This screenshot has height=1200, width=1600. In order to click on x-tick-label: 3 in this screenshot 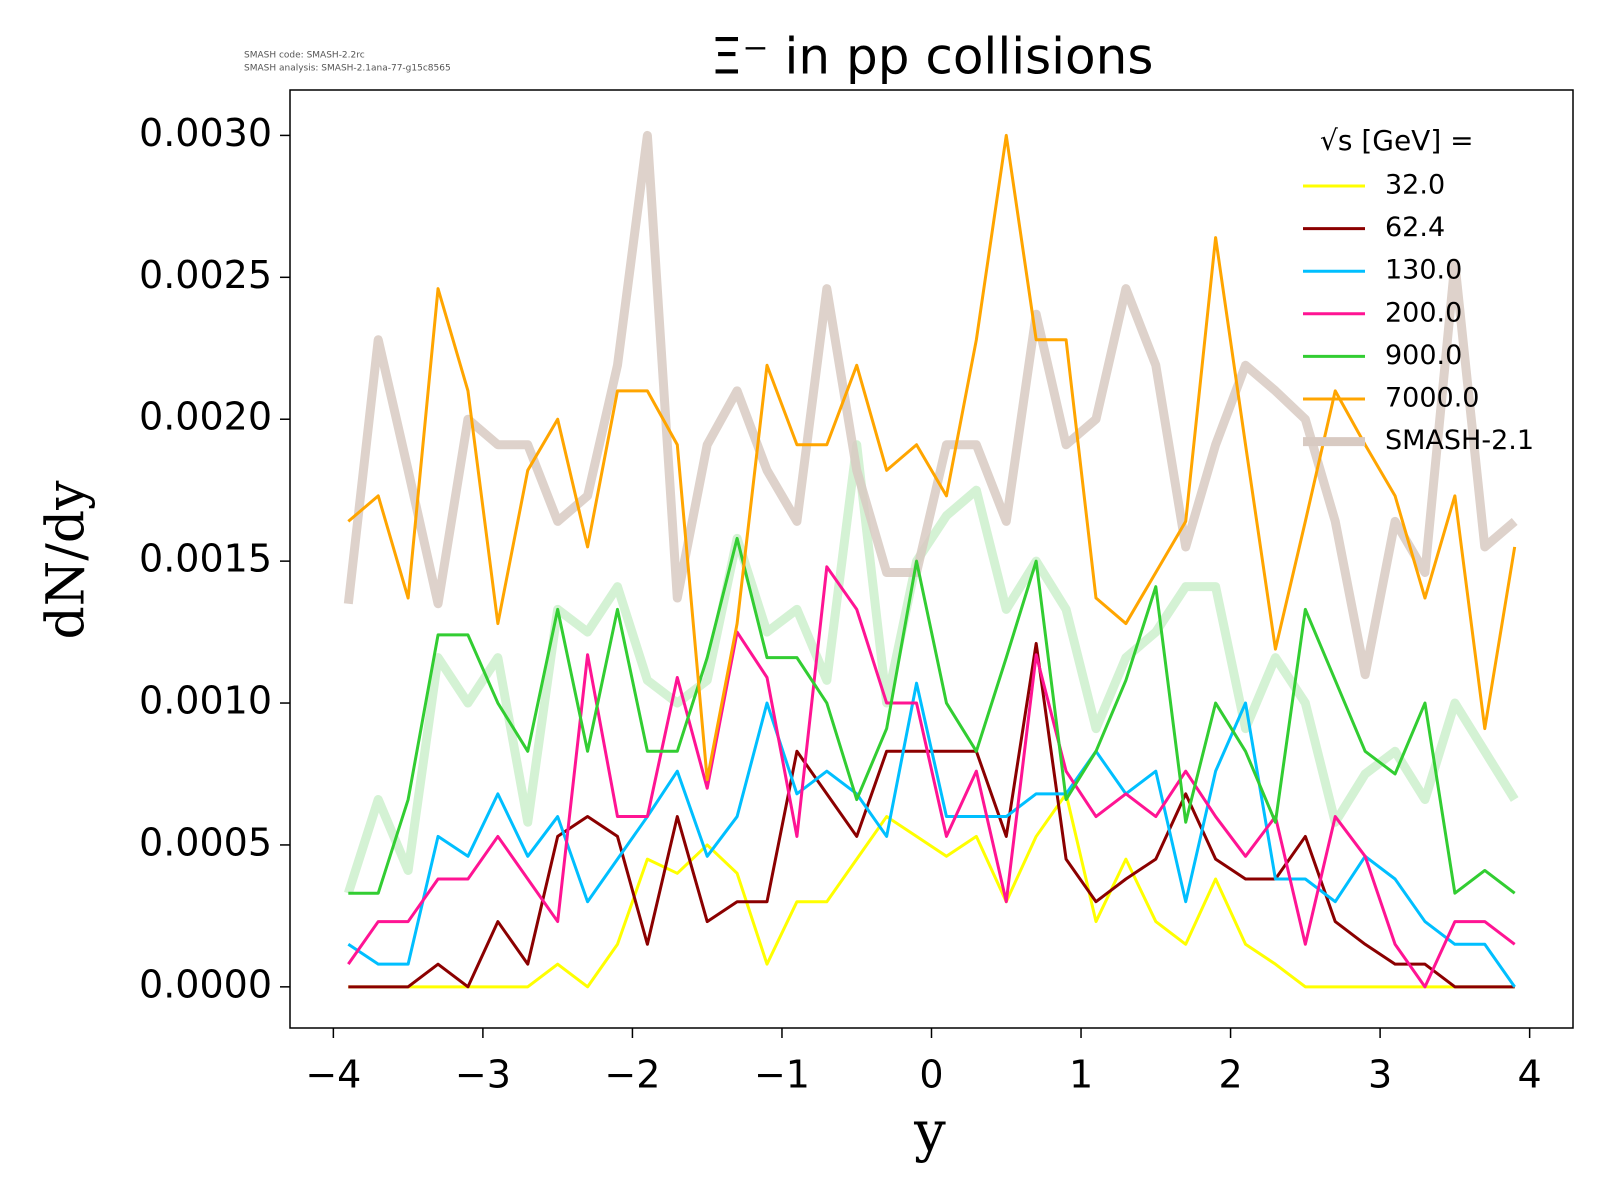, I will do `click(1380, 1075)`.